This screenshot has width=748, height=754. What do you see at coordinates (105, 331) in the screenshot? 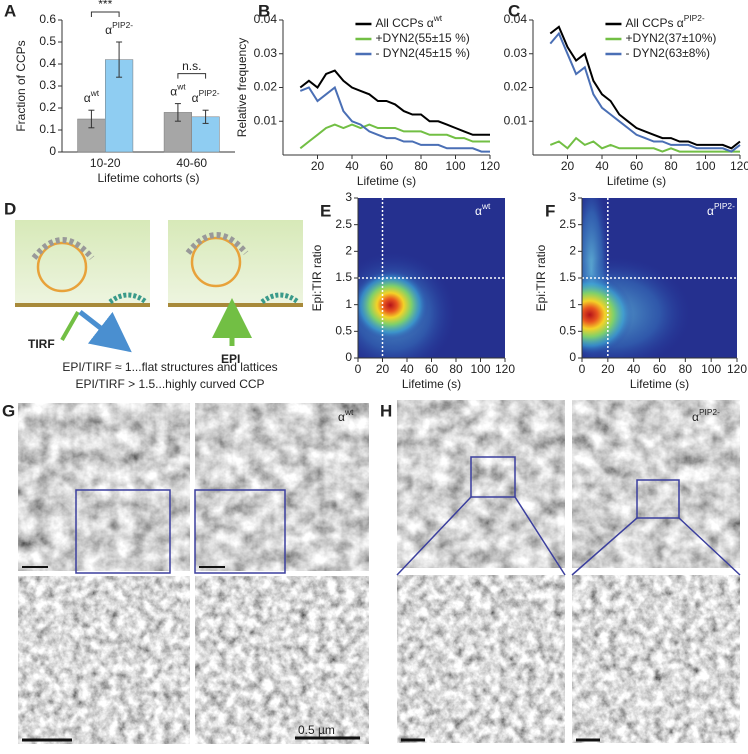
I see `arrow` at bounding box center [105, 331].